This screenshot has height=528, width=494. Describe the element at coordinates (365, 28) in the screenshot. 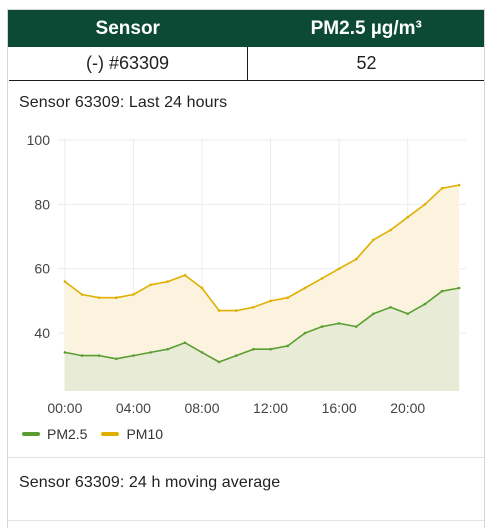

I see `column-header-pm25: PM2.5 µg/m³` at that location.